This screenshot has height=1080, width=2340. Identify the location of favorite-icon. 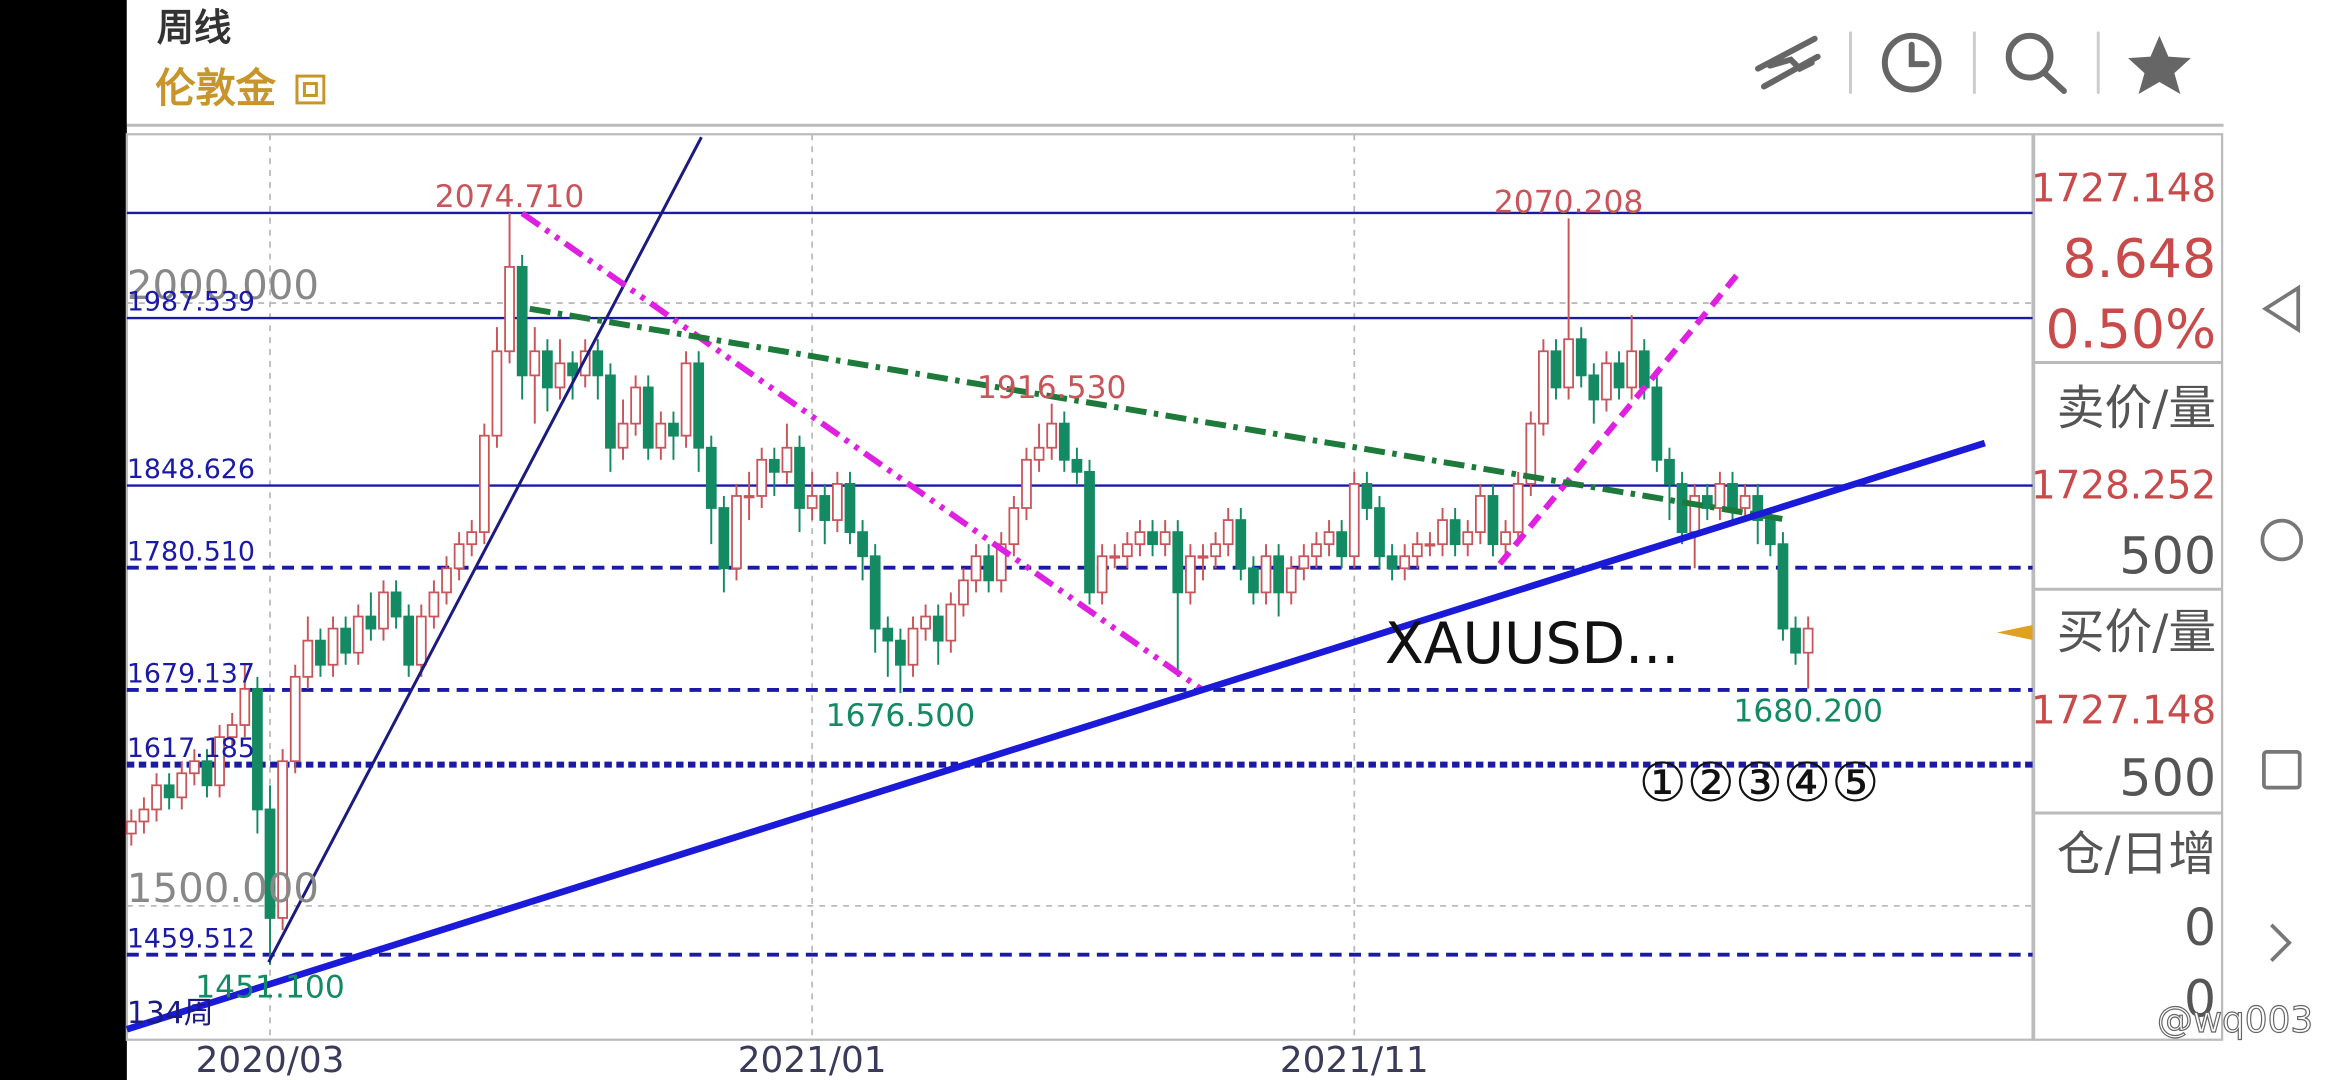
(2159, 64).